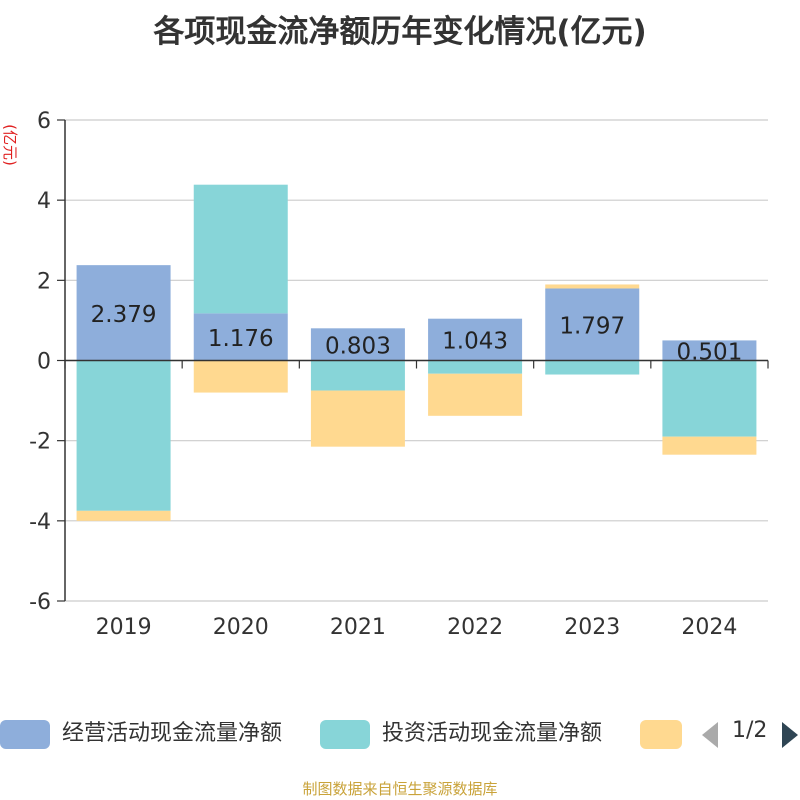 The width and height of the screenshot is (800, 800). What do you see at coordinates (241, 627) in the screenshot?
I see `x-tick-label-2020: 2020` at bounding box center [241, 627].